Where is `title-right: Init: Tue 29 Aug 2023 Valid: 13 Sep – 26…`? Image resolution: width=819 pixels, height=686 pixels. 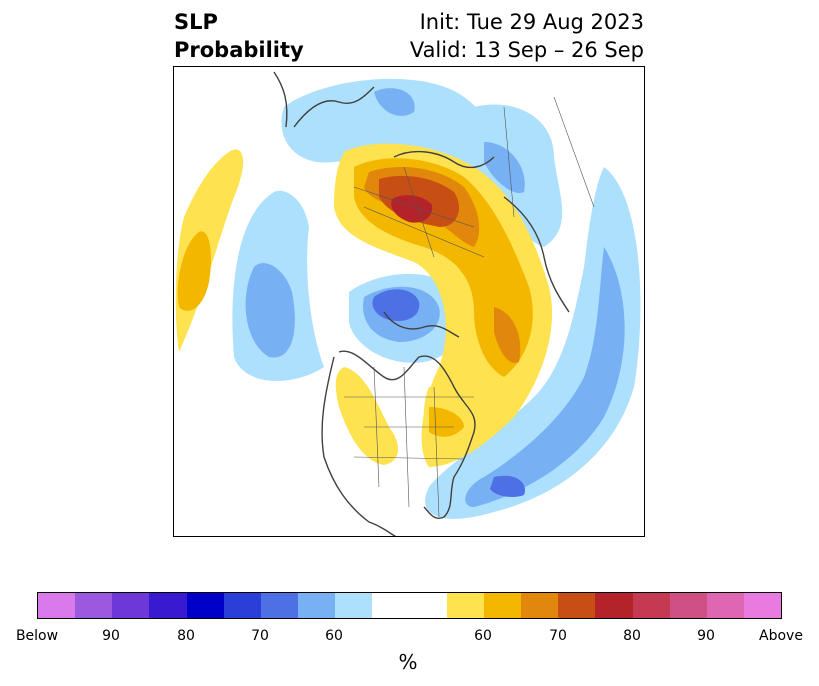
title-right: Init: Tue 29 Aug 2023 Valid: 13 Sep – 26… is located at coordinates (527, 36).